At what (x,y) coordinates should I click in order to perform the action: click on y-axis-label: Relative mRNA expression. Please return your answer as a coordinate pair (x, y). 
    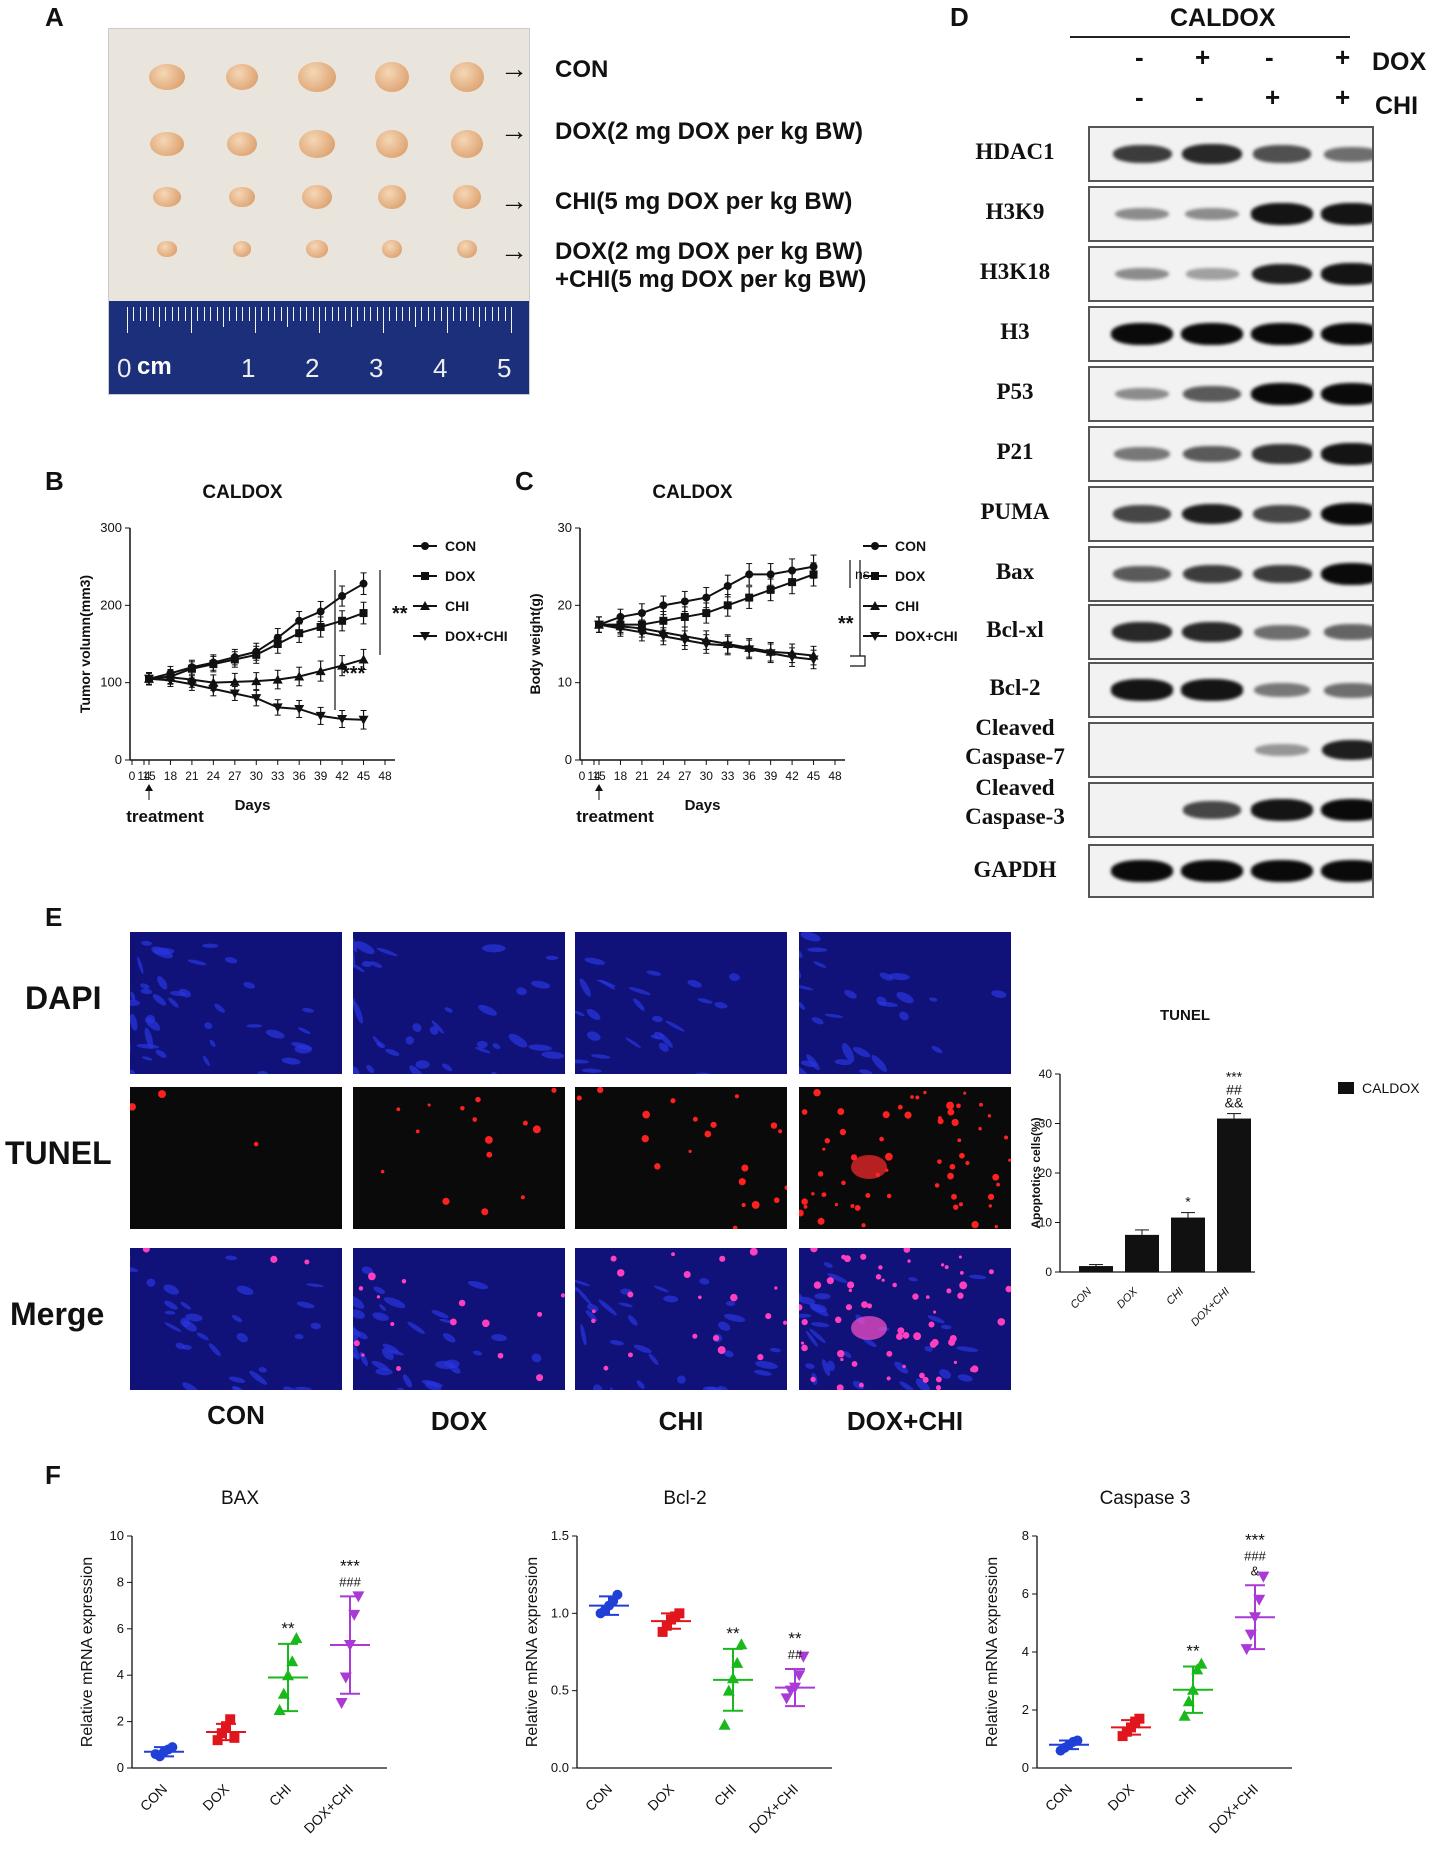
    Looking at the image, I should click on (87, 1652).